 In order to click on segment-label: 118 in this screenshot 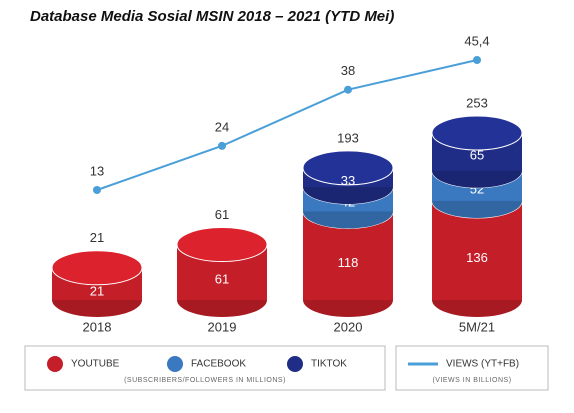, I will do `click(348, 262)`.